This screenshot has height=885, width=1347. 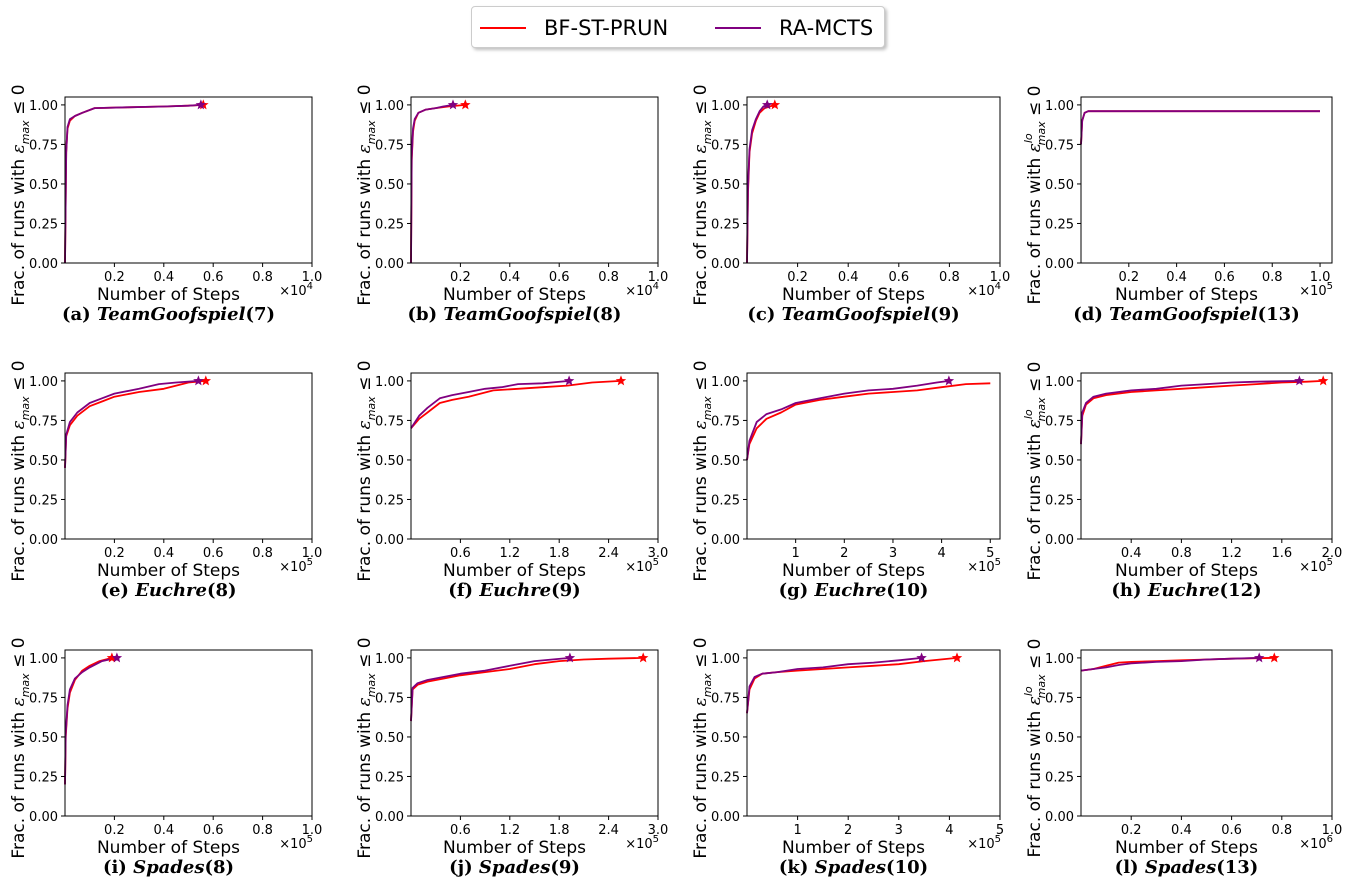 I want to click on subplot-caption: (a) TeamGoofspiel(7), so click(x=168, y=314).